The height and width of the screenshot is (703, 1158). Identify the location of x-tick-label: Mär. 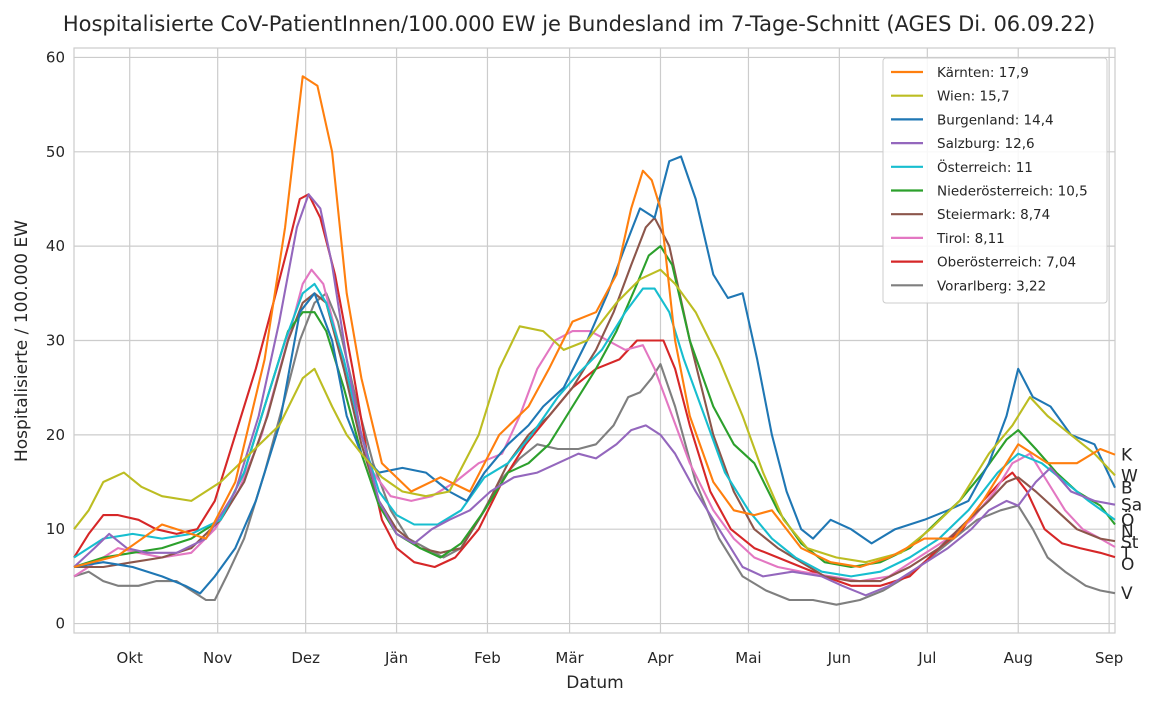
(569, 658).